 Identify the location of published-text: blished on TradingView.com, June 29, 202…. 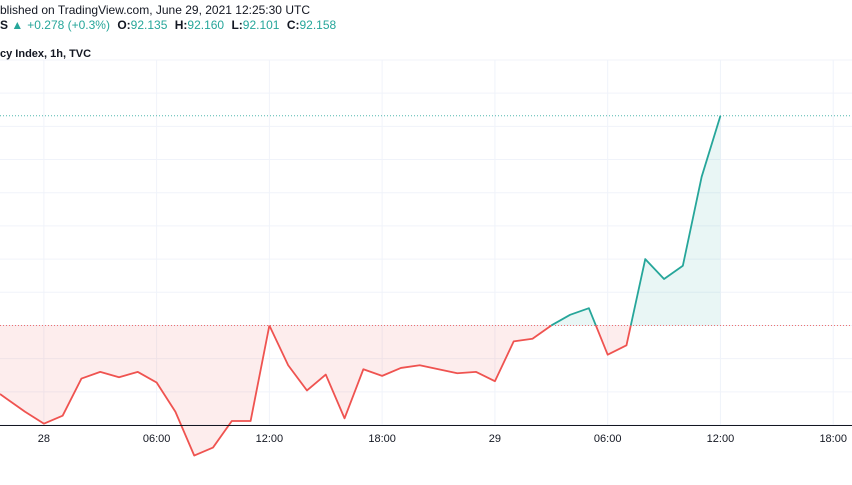
(155, 10).